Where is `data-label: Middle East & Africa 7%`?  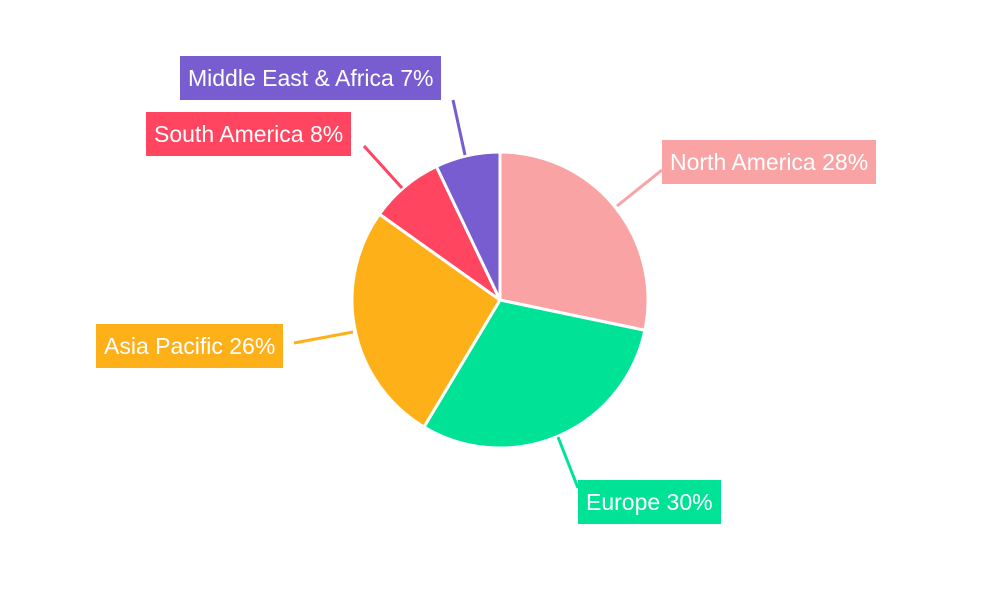
data-label: Middle East & Africa 7% is located at coordinates (311, 78).